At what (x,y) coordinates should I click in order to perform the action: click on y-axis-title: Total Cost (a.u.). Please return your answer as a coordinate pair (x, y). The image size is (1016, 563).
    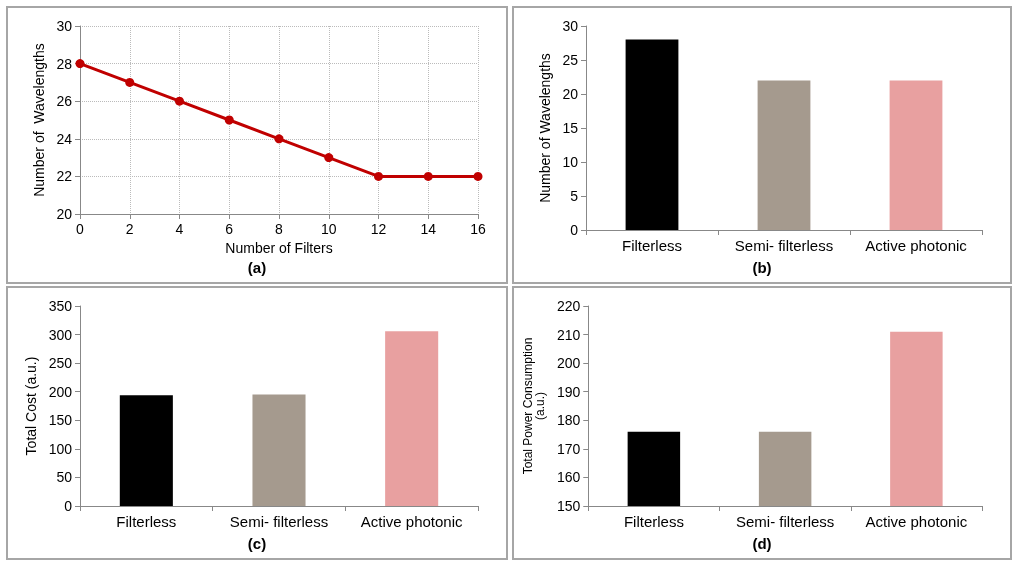
    Looking at the image, I should click on (30, 406).